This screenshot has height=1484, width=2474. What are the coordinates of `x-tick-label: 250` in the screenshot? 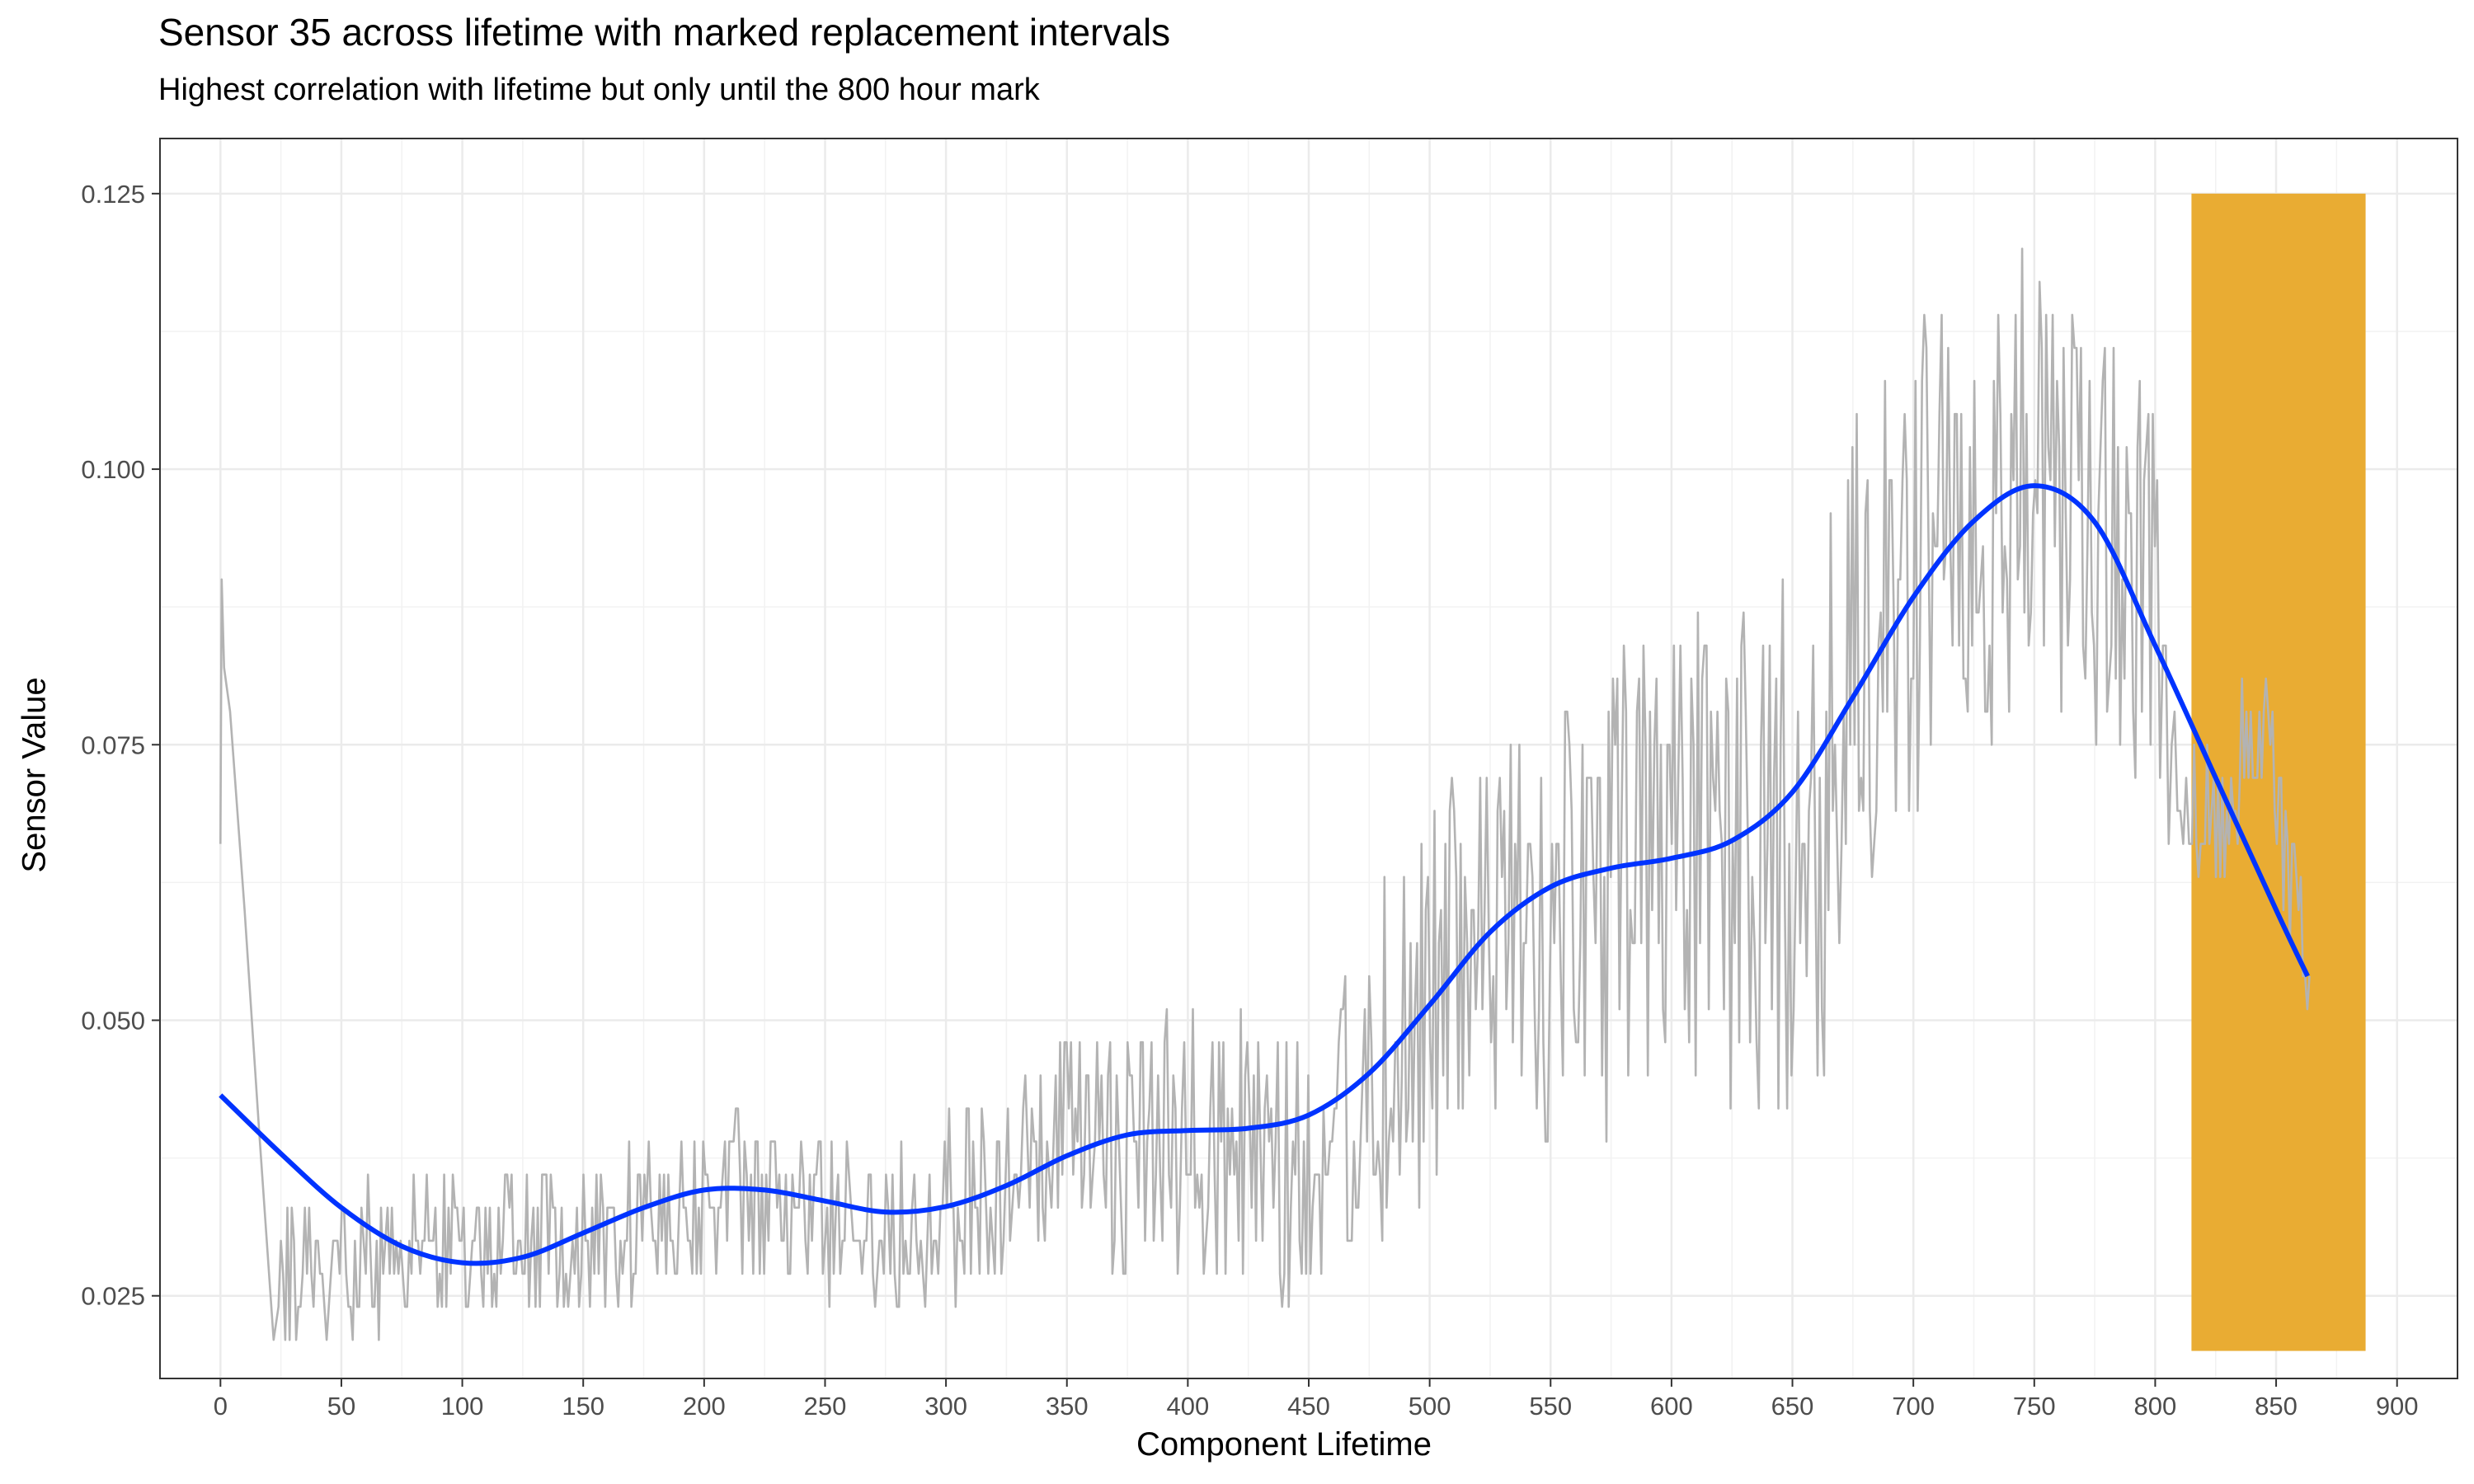 It's located at (825, 1406).